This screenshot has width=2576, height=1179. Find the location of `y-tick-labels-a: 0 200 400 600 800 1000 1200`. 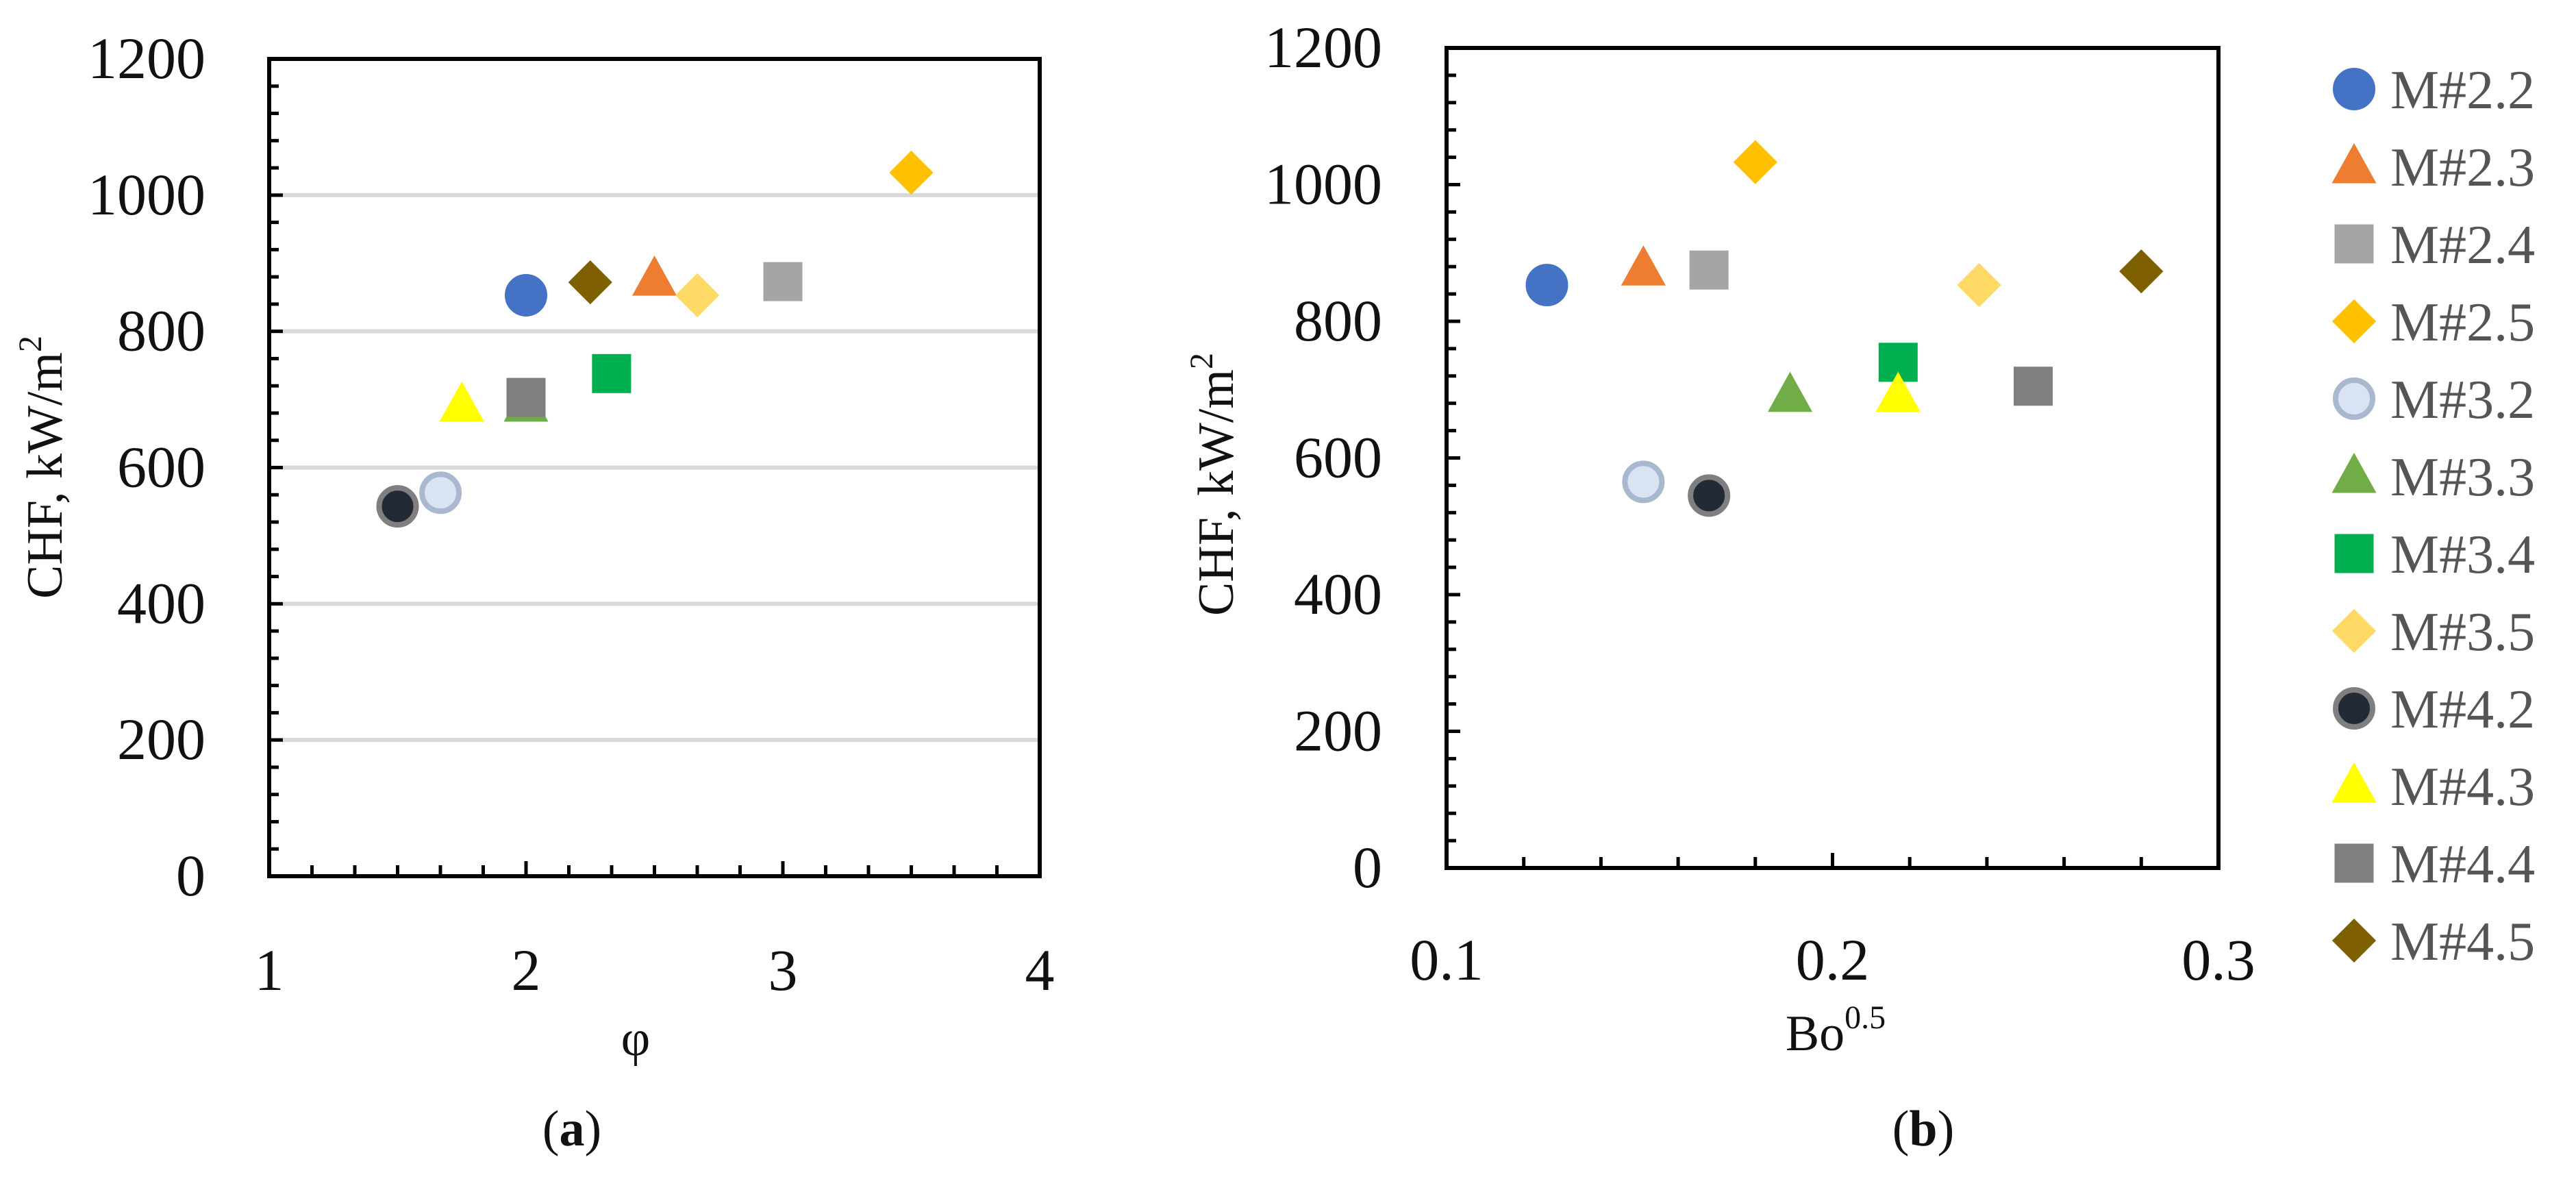

y-tick-labels-a: 0 200 400 600 800 1000 1200 is located at coordinates (146, 467).